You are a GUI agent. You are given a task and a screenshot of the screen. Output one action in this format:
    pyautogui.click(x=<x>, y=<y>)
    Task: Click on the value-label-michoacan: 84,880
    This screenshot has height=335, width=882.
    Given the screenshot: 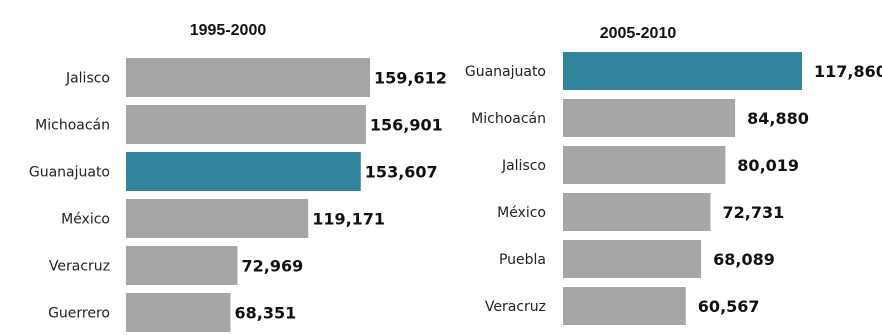 What is the action you would take?
    pyautogui.click(x=778, y=118)
    